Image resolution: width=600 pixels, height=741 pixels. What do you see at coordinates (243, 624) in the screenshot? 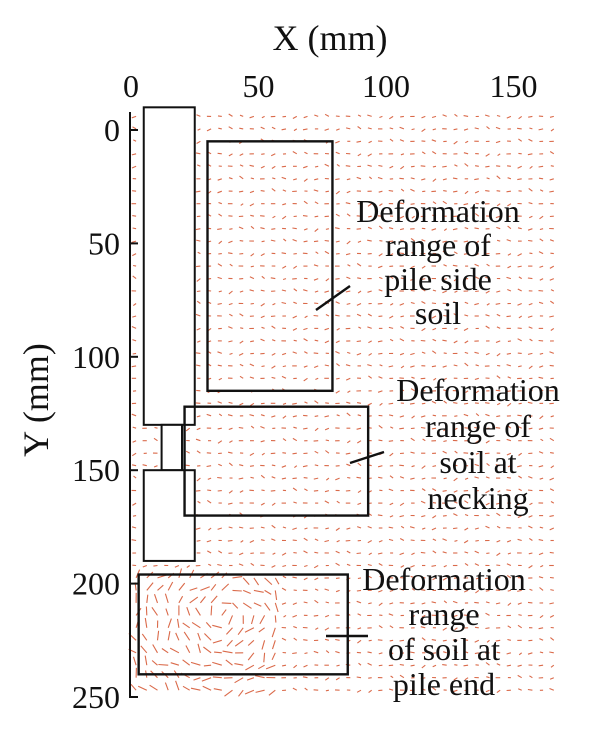
I see `region-box-soil-at-pile-end` at bounding box center [243, 624].